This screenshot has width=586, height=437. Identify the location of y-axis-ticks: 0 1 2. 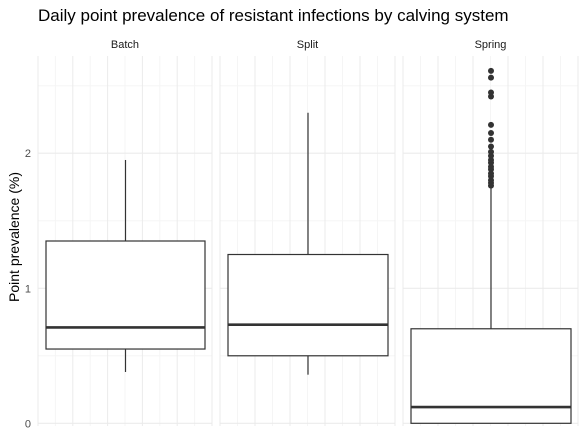
(28, 289).